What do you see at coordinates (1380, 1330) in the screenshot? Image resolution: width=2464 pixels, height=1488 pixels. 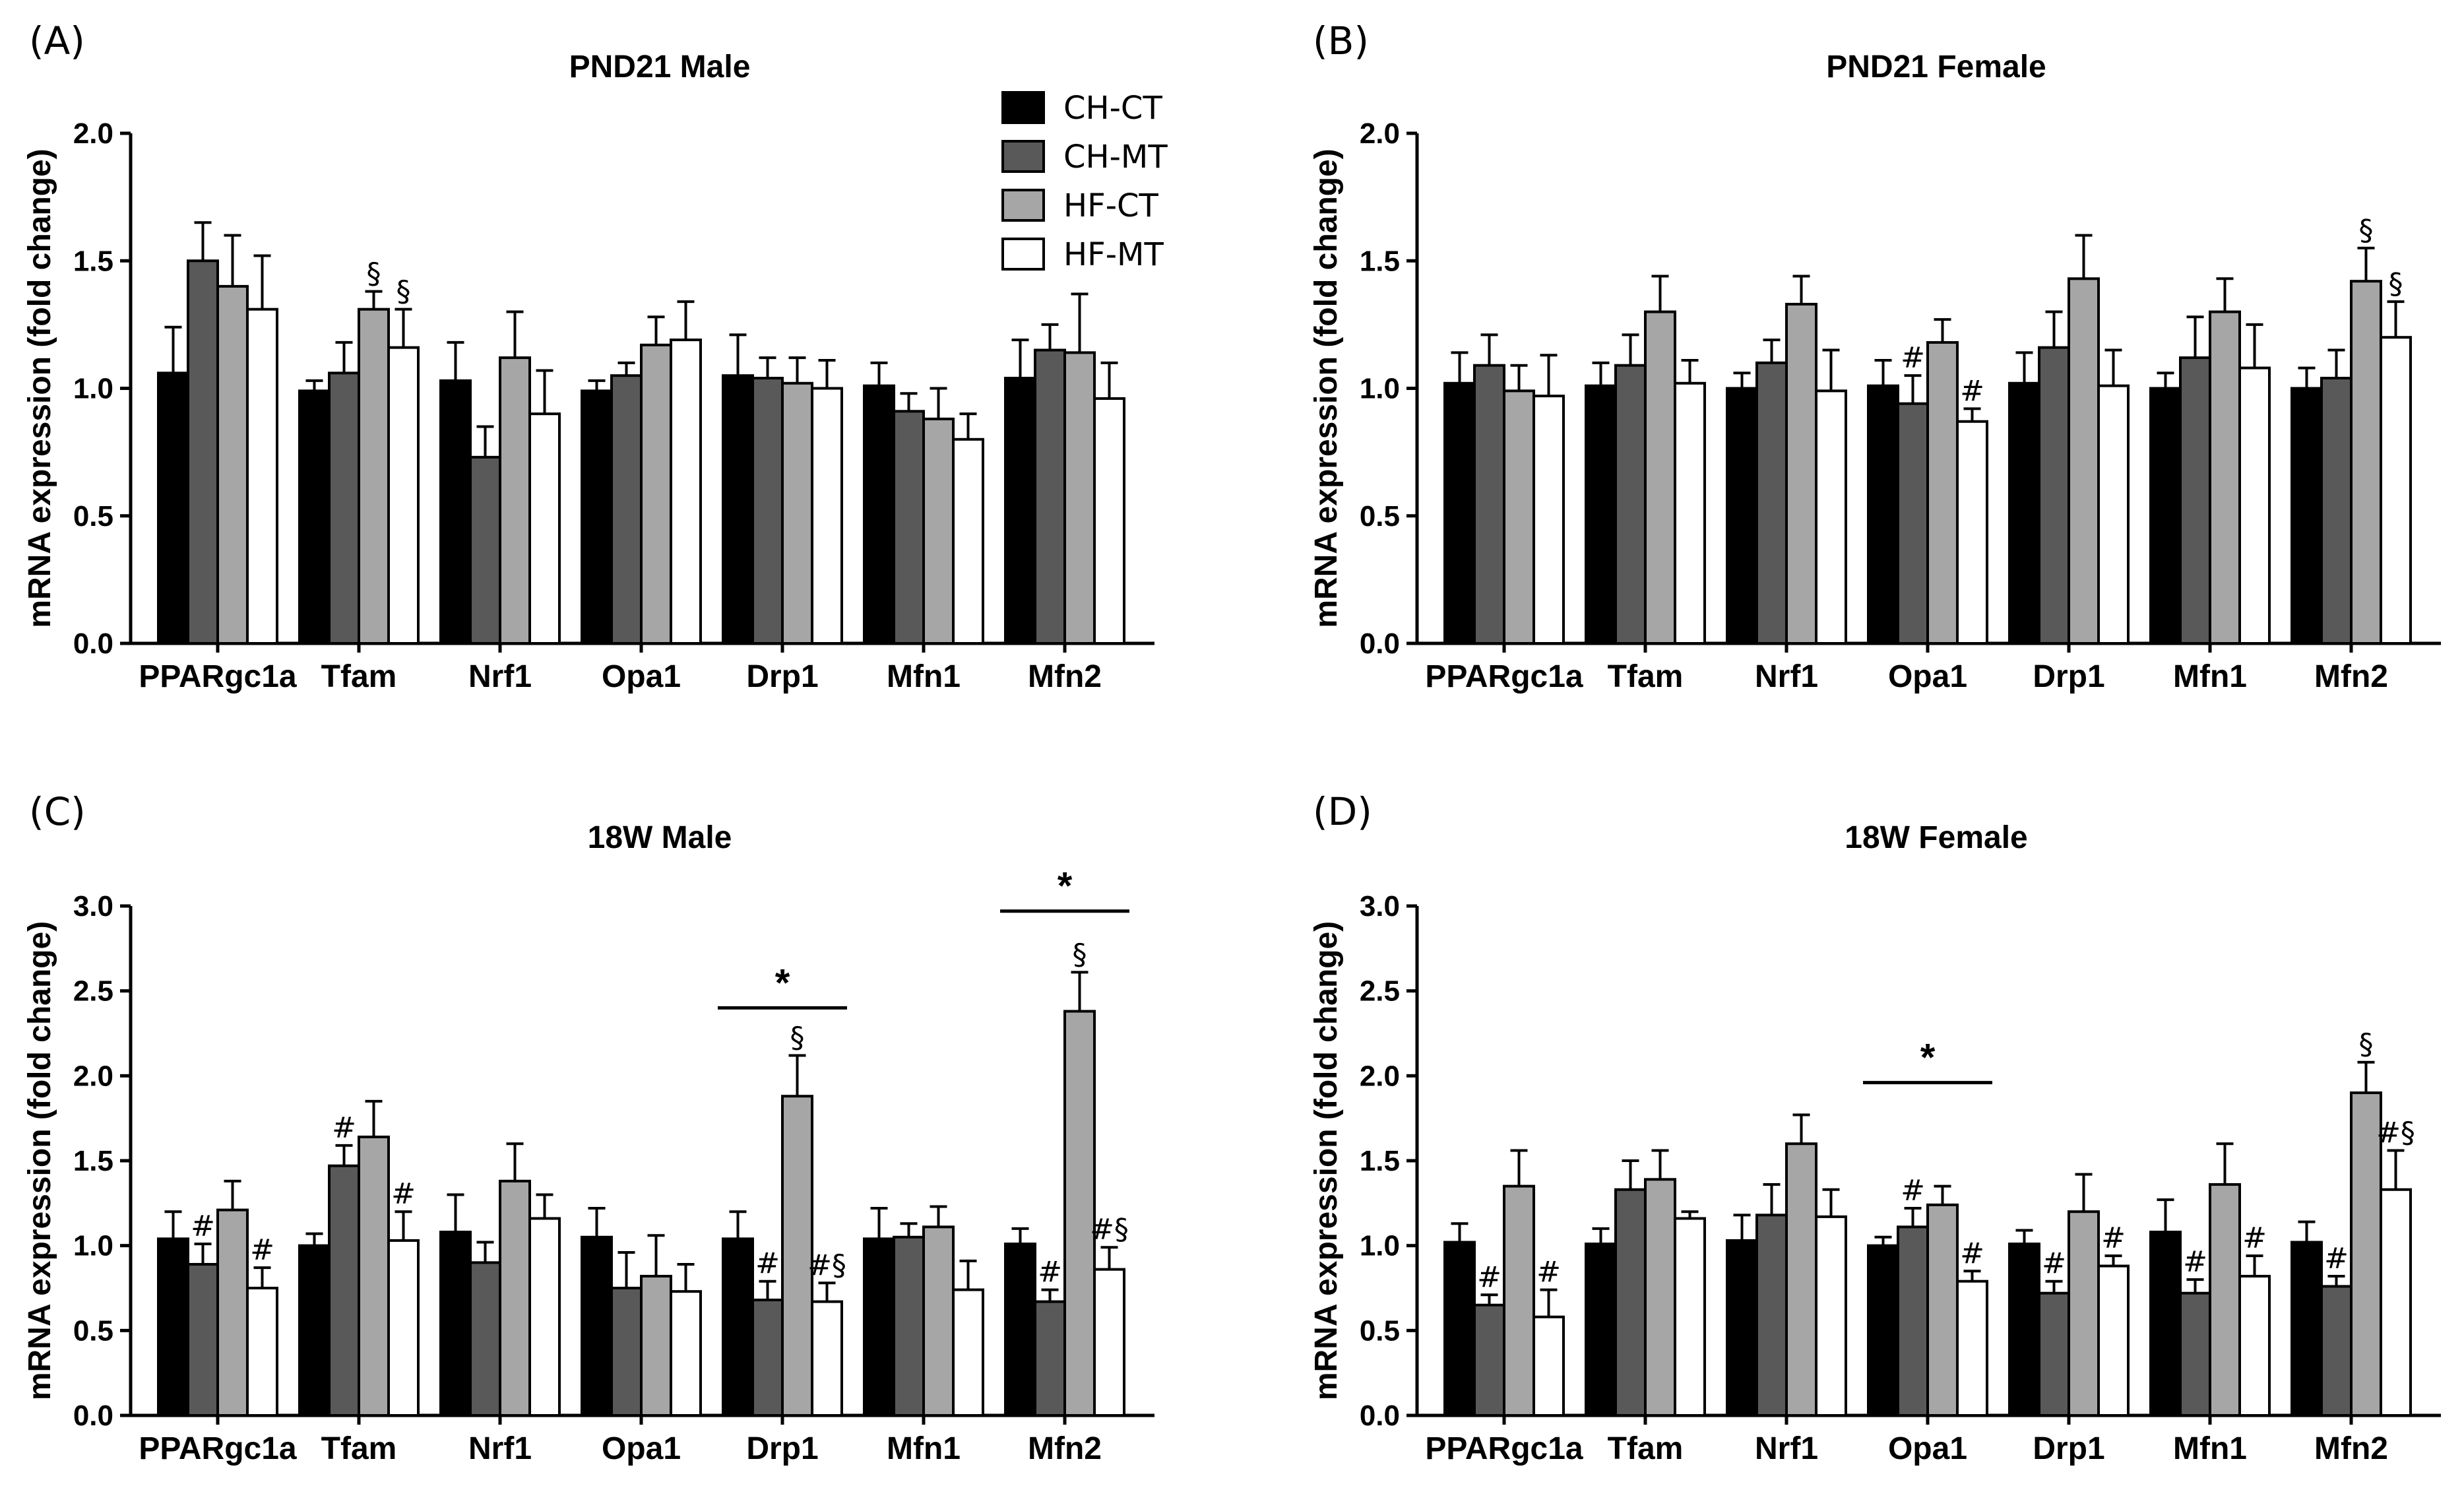 I see `panel-d-y-tick-label: 0.5` at bounding box center [1380, 1330].